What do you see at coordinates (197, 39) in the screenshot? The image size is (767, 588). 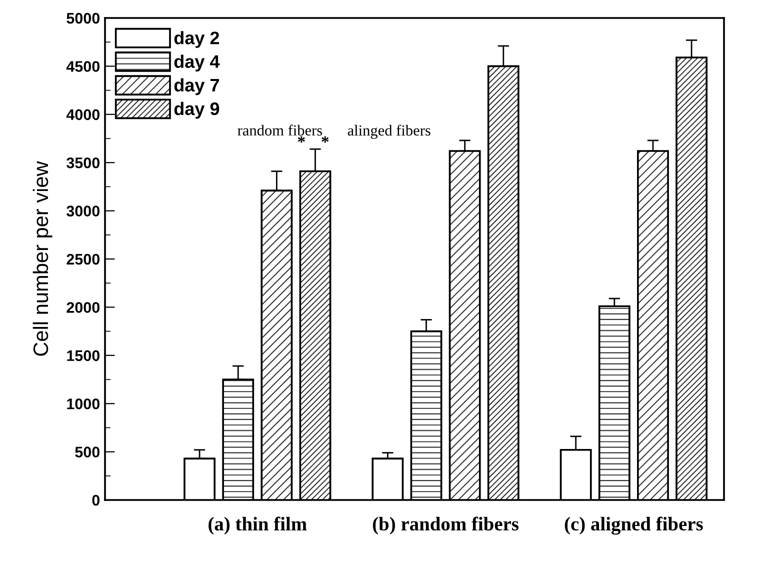 I see `legend-label: day 2` at bounding box center [197, 39].